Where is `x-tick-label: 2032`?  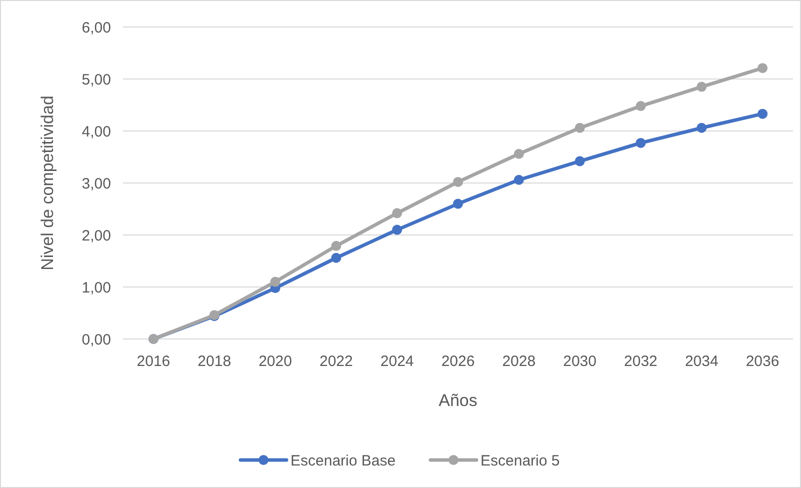 x-tick-label: 2032 is located at coordinates (641, 361).